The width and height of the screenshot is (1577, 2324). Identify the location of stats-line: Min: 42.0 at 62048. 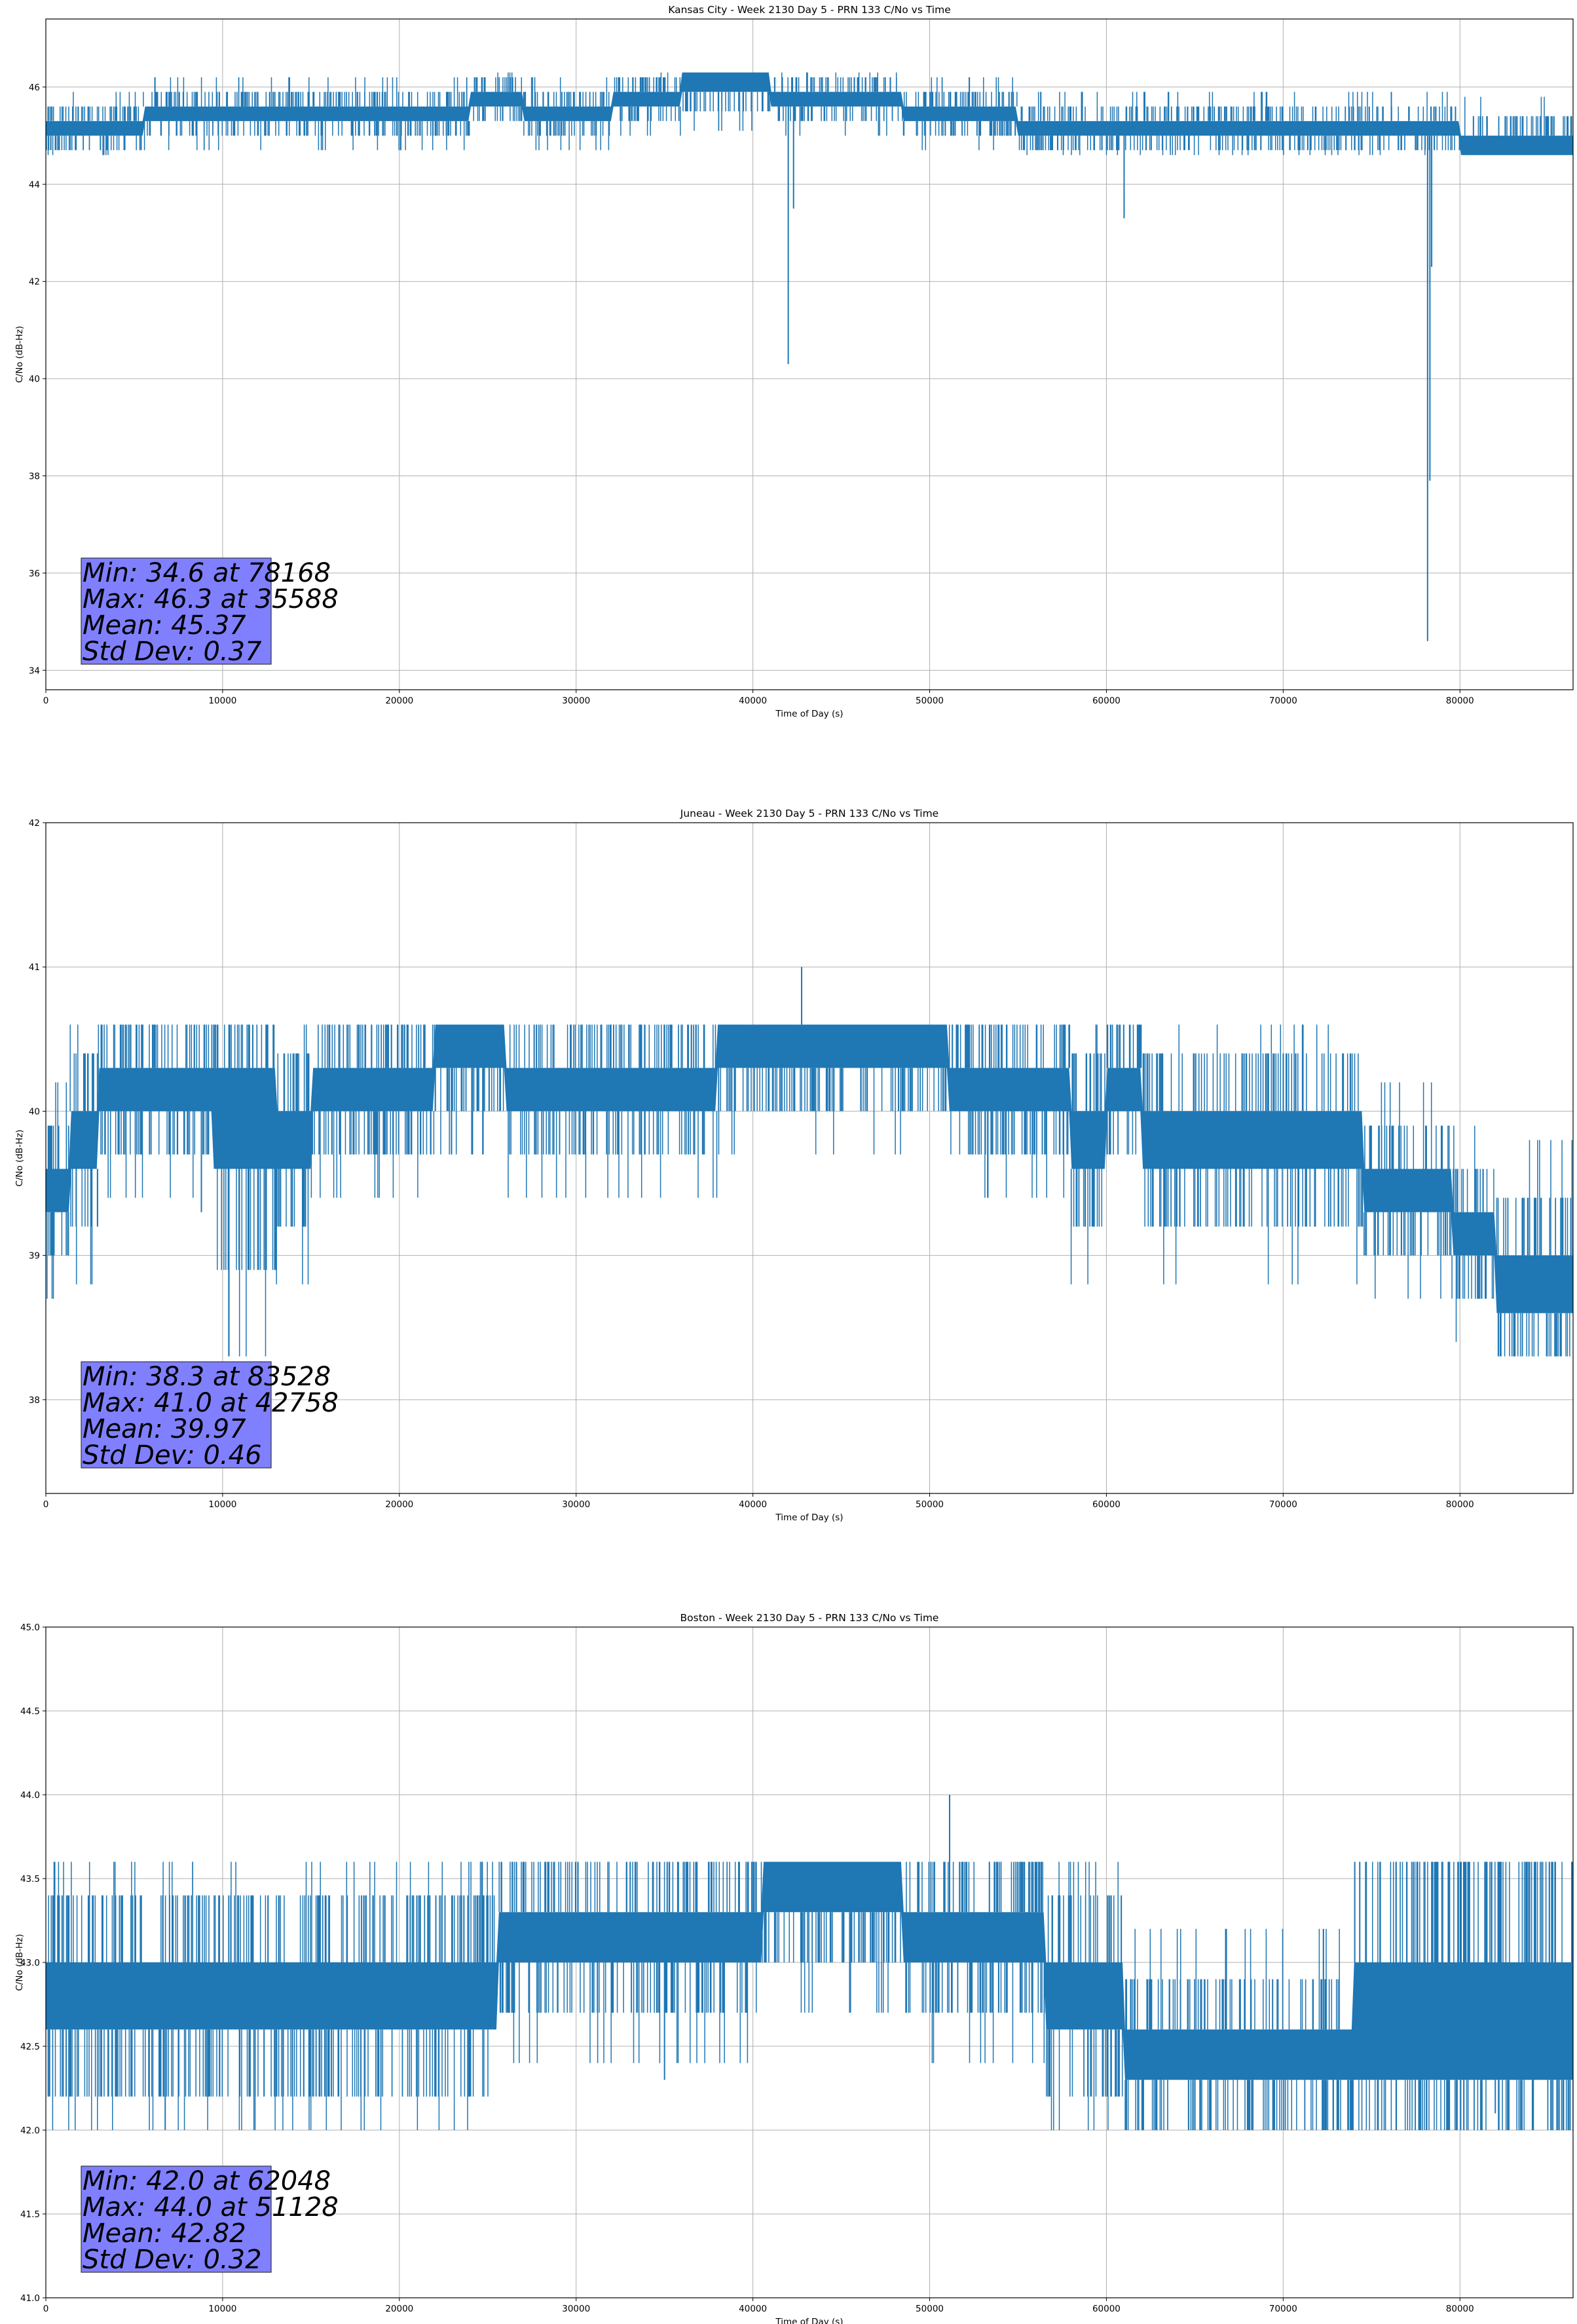
(207, 2181).